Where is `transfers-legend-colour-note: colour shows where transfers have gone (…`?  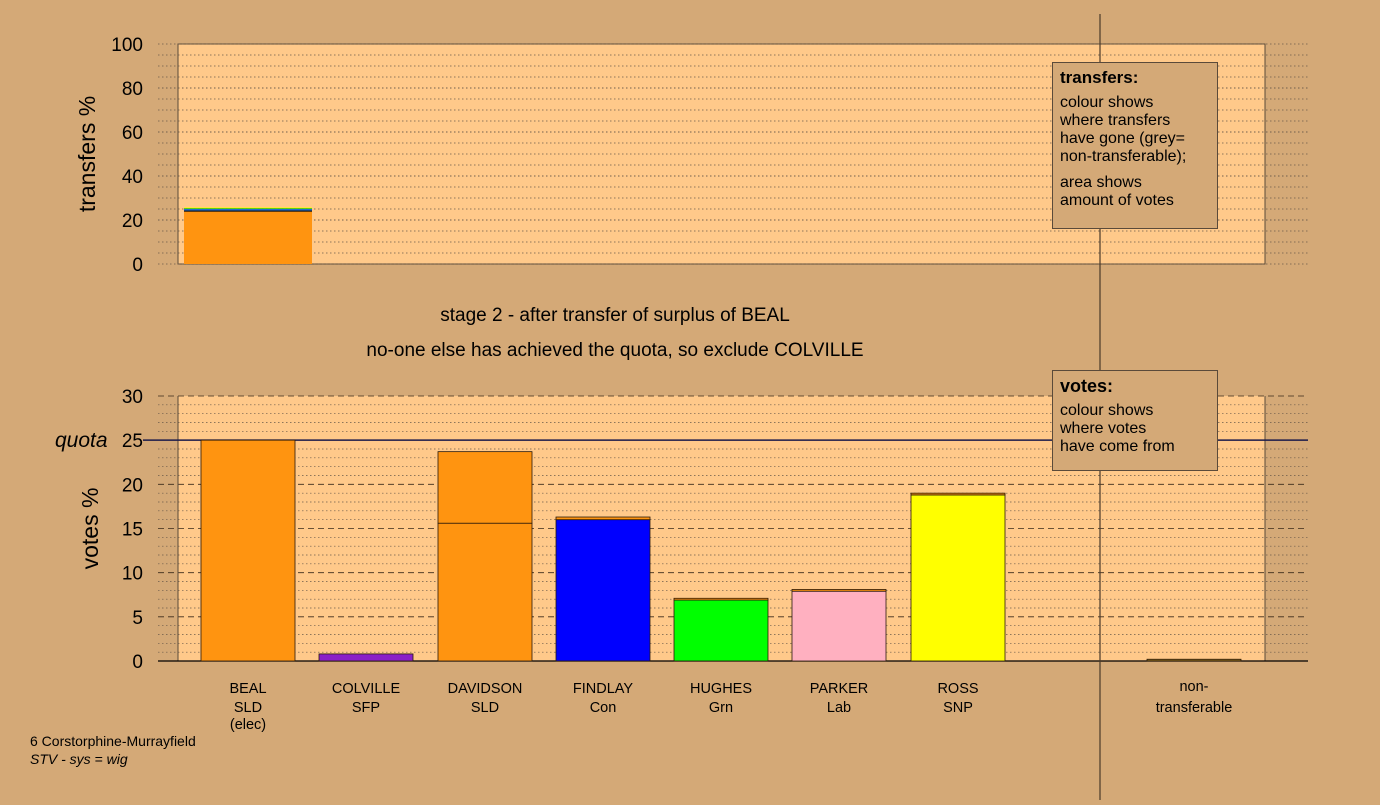
transfers-legend-colour-note: colour shows where transfers have gone (… is located at coordinates (1135, 130).